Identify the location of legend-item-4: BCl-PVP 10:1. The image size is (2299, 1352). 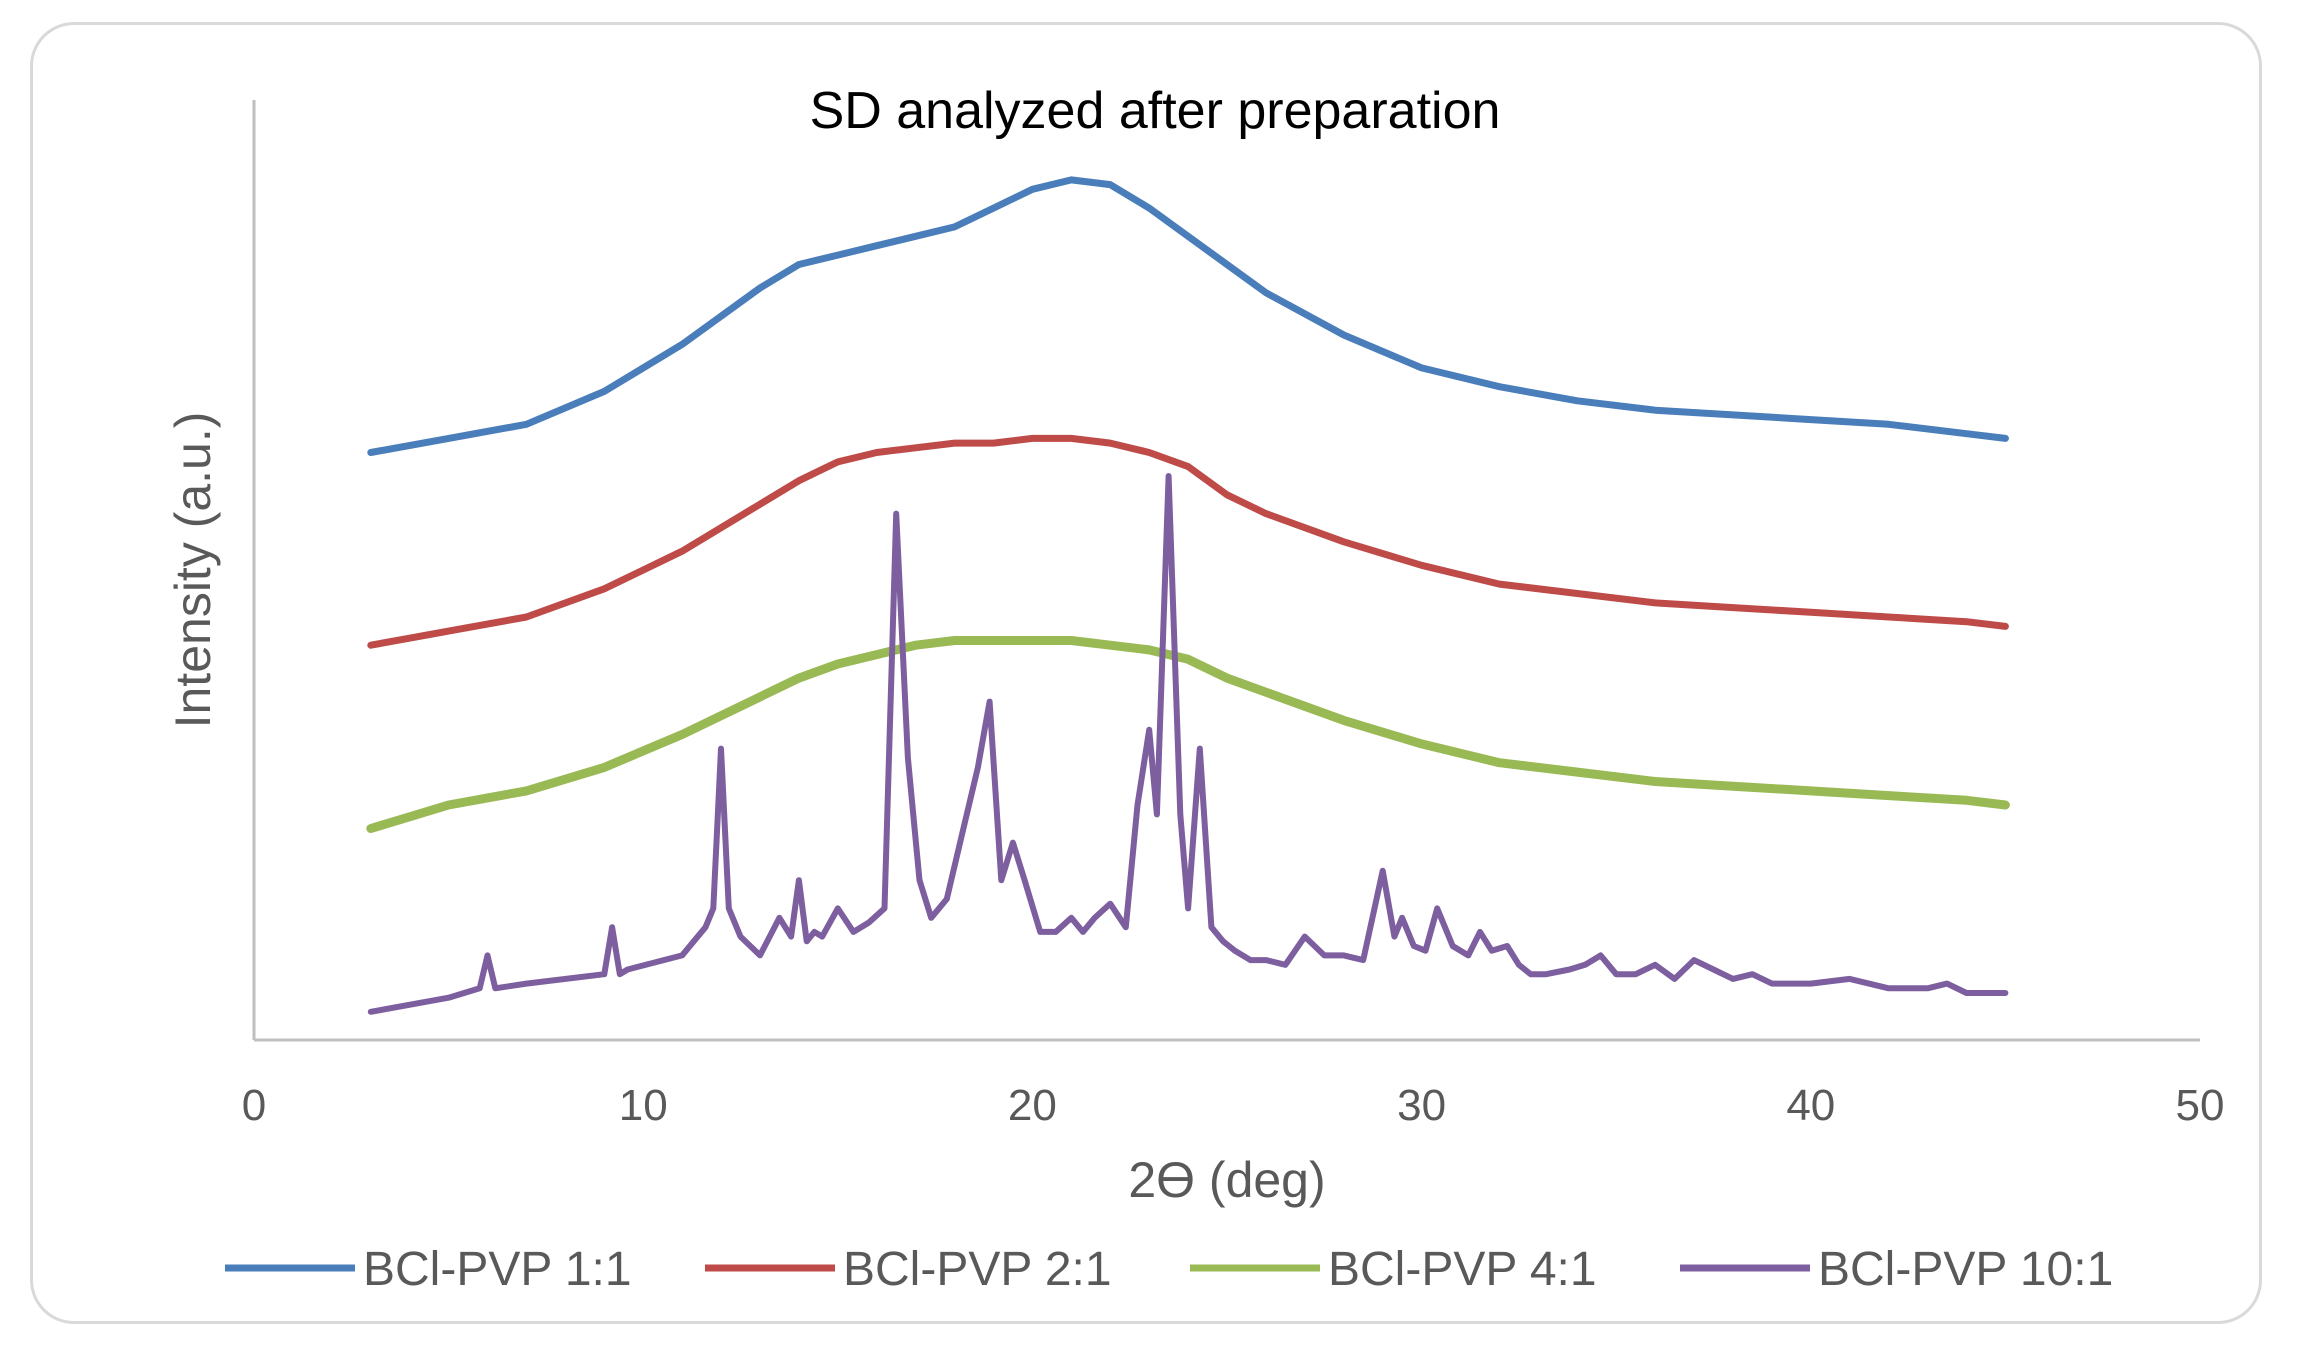
(1896, 1269).